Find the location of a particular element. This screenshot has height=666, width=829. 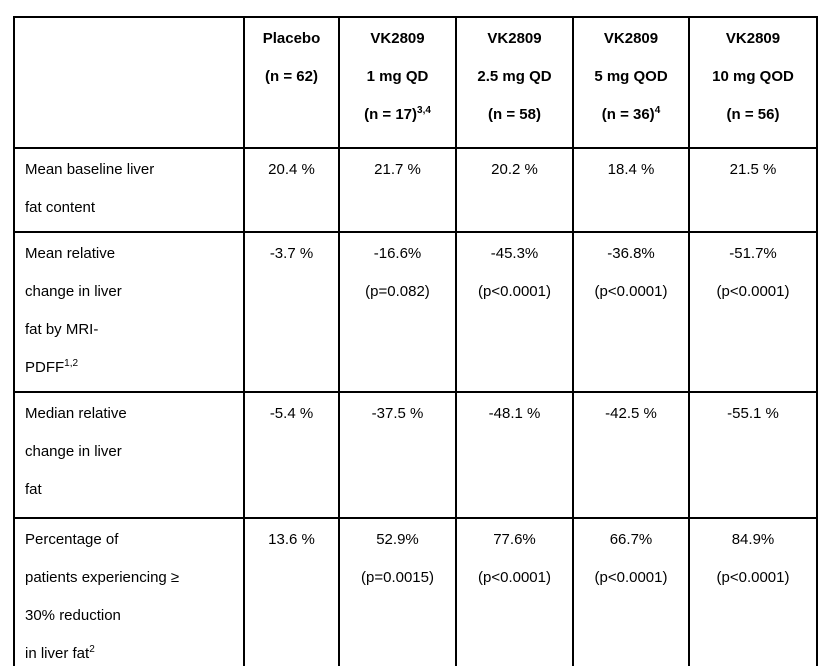

cell-text-line: fat is located at coordinates (33, 489).